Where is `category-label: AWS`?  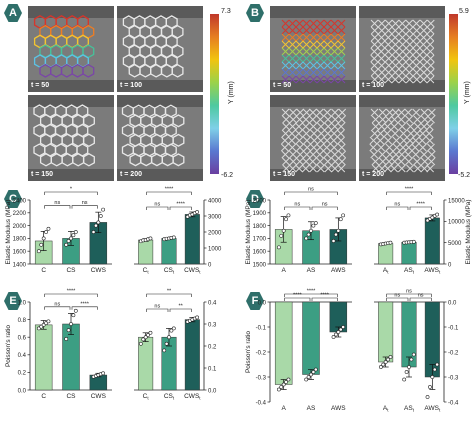
category-label: AWS is located at coordinates (338, 270).